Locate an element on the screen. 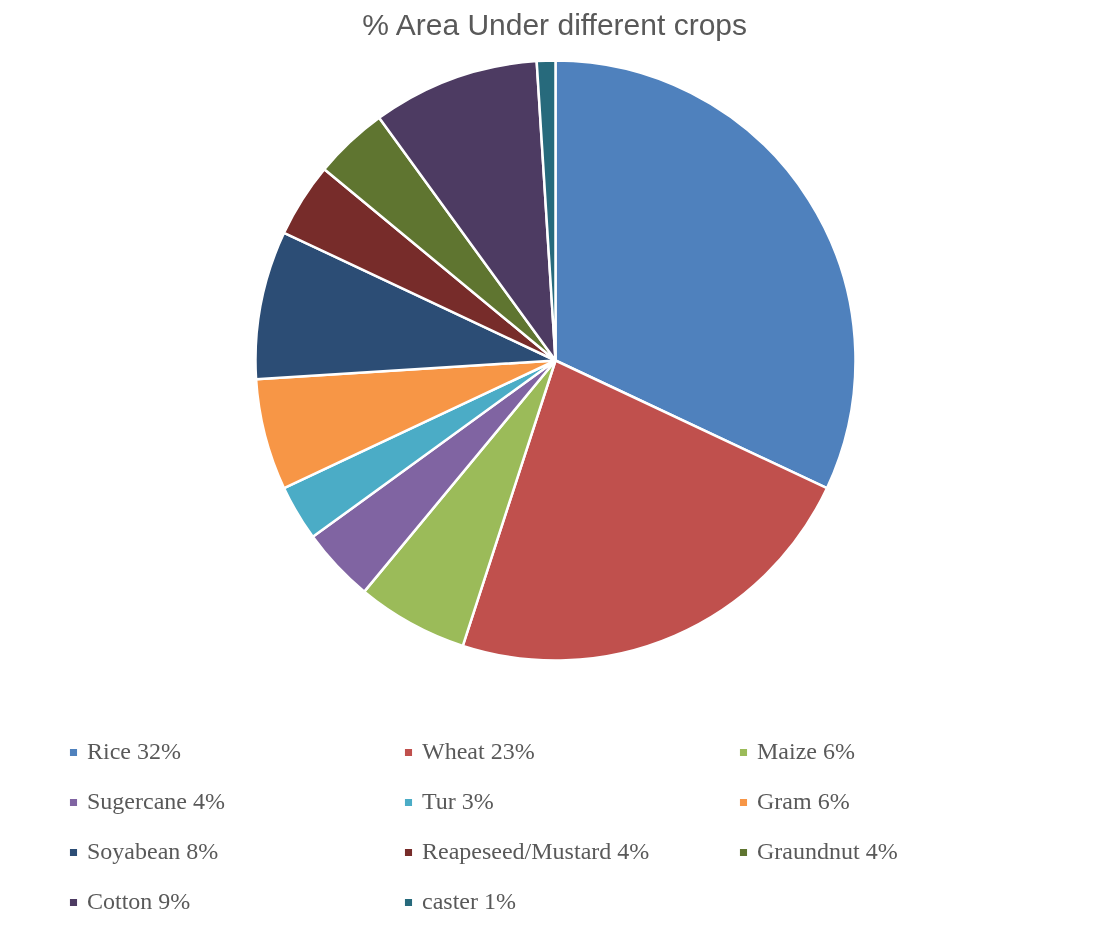 The height and width of the screenshot is (948, 1120). legend-label: Wheat 23% is located at coordinates (479, 751).